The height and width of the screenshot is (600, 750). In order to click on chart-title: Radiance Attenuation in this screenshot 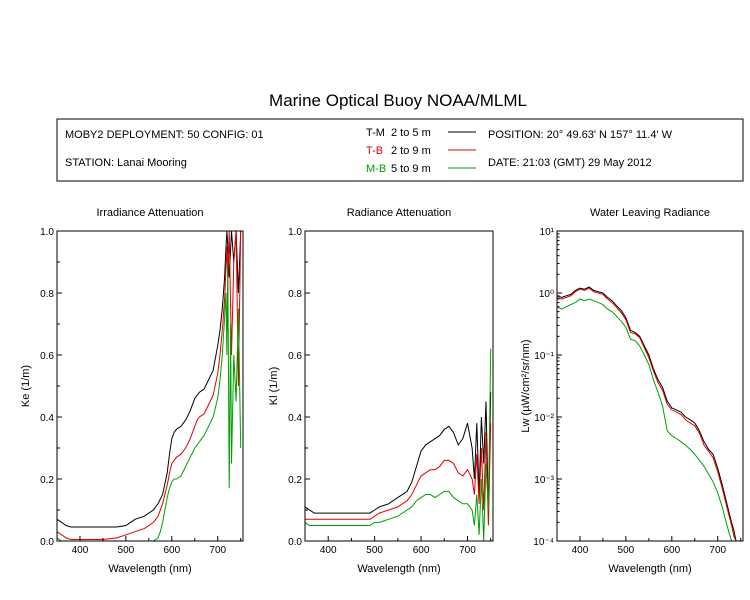, I will do `click(399, 213)`.